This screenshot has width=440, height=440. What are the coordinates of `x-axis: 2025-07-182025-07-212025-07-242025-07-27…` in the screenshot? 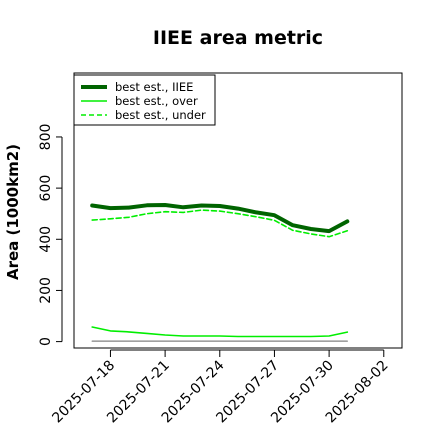 It's located at (220, 387).